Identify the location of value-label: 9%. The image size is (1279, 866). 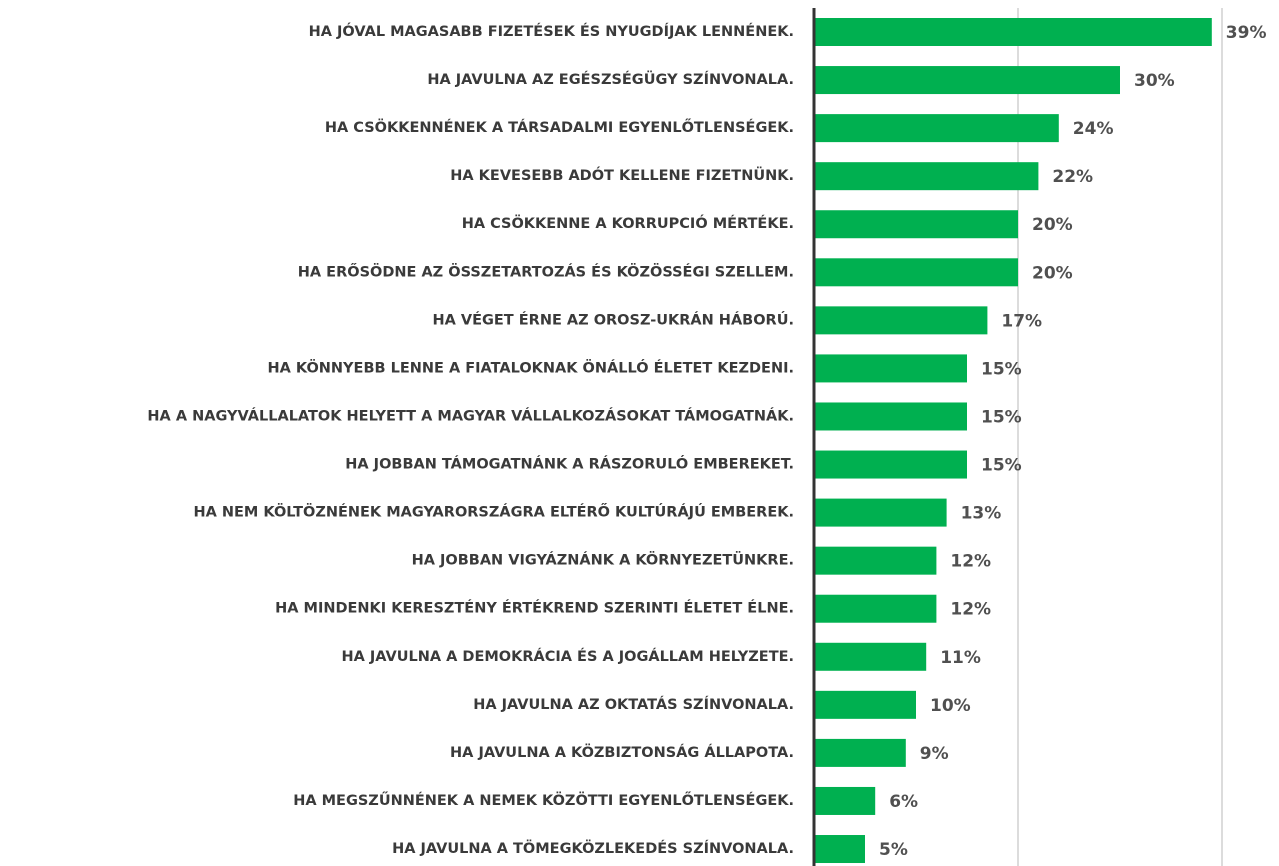
(934, 754).